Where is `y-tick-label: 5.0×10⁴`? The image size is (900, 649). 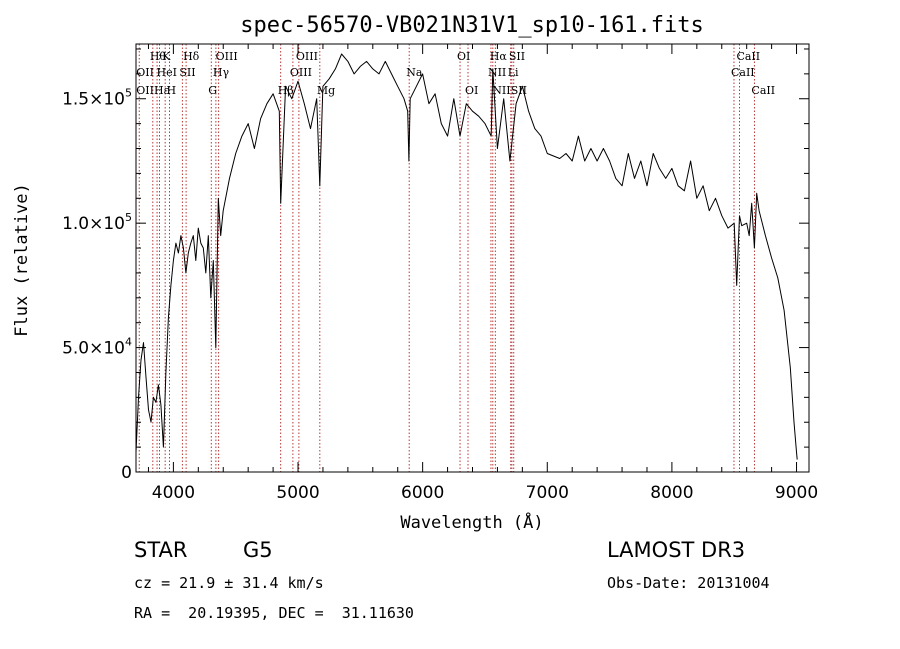 y-tick-label: 5.0×10⁴ is located at coordinates (97, 347).